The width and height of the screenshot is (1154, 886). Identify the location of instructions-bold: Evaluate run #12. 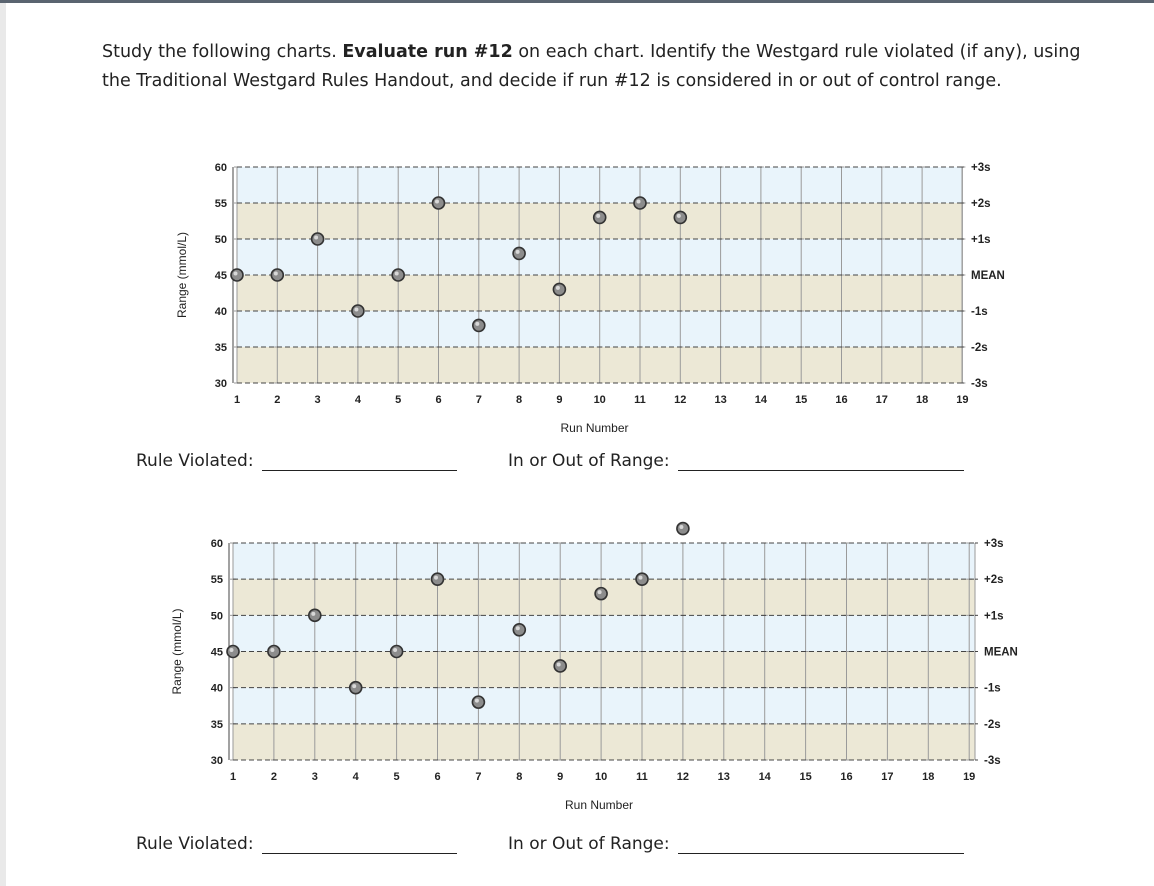
(427, 52).